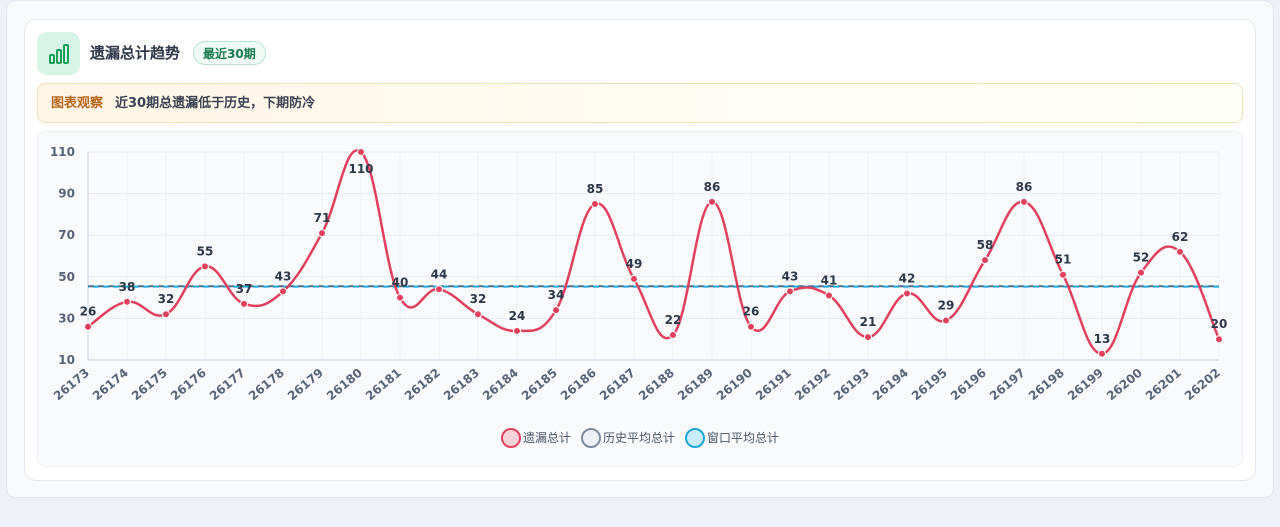 The width and height of the screenshot is (1280, 527). What do you see at coordinates (1085, 385) in the screenshot?
I see `x-tick-label: 26199` at bounding box center [1085, 385].